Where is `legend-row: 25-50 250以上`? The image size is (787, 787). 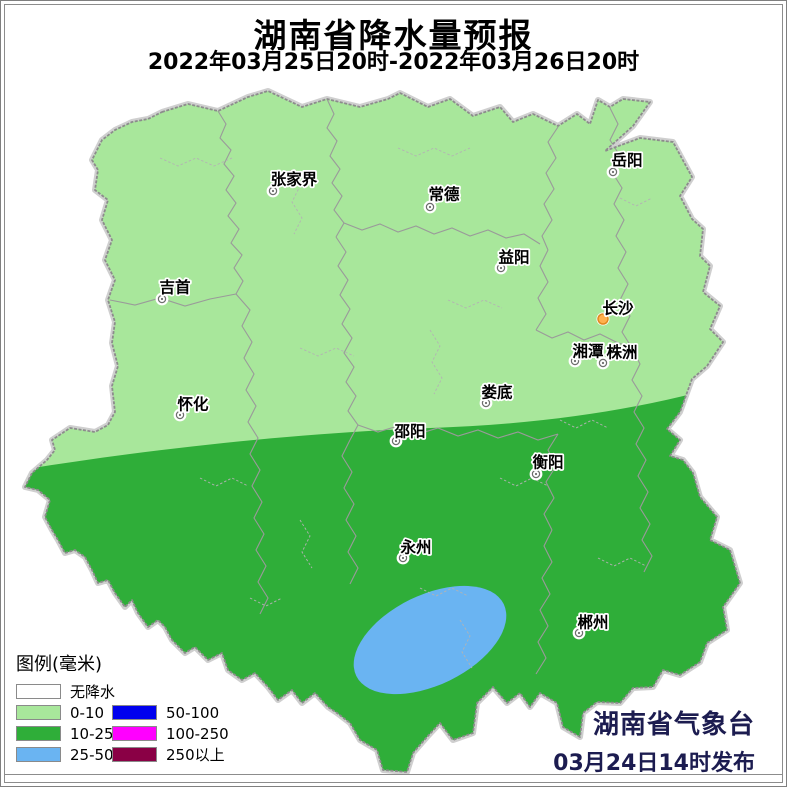 legend-row: 25-50 250以上 is located at coordinates (122, 754).